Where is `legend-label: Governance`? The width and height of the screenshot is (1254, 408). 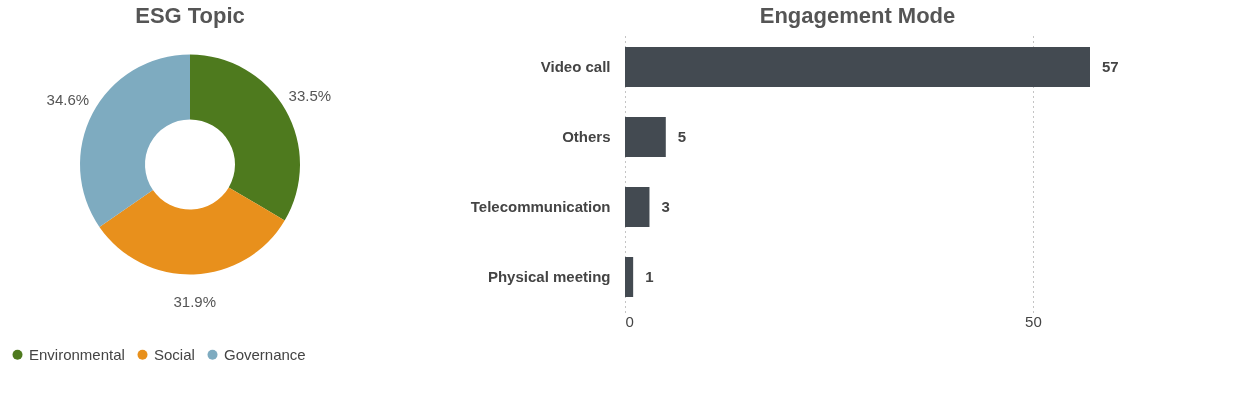
legend-label: Governance is located at coordinates (265, 354).